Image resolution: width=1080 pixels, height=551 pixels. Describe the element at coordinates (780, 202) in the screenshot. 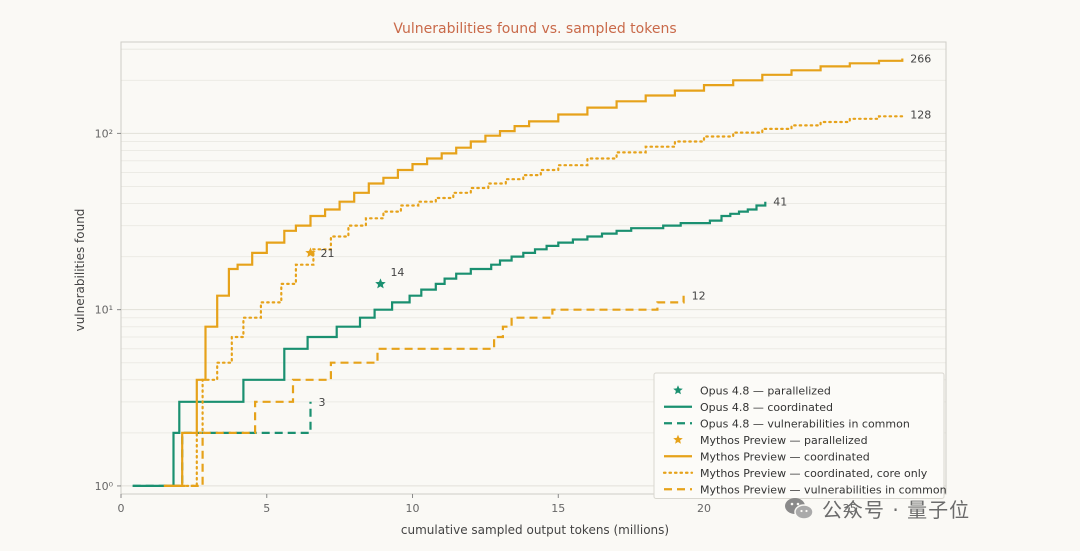

I see `series-1-end-label: 41` at that location.